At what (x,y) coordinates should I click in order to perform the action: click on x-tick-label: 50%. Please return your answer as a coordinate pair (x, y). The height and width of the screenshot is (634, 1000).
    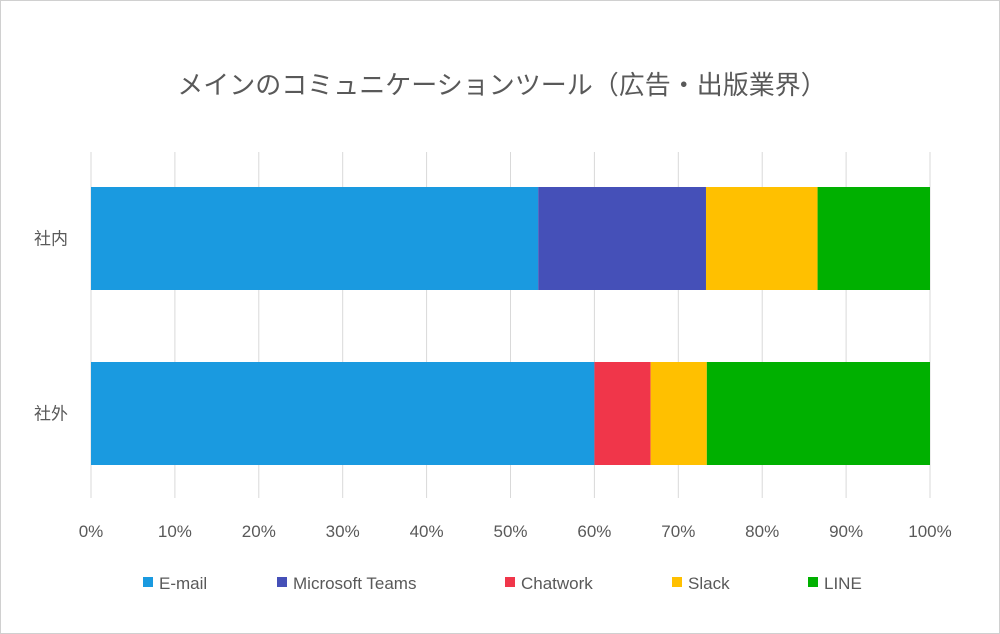
    Looking at the image, I should click on (510, 531).